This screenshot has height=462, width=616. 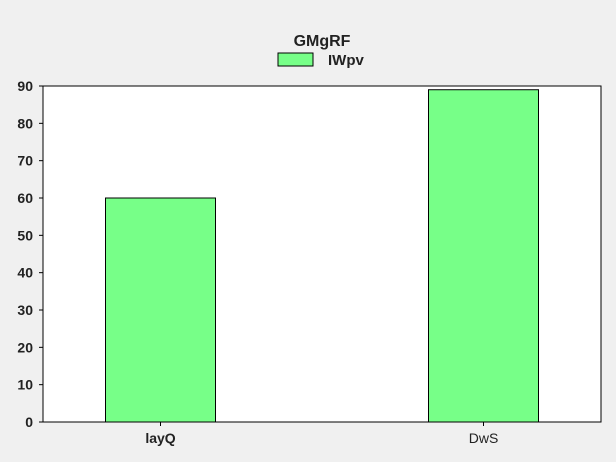 I want to click on y-tick-label-50: 50, so click(x=25, y=235).